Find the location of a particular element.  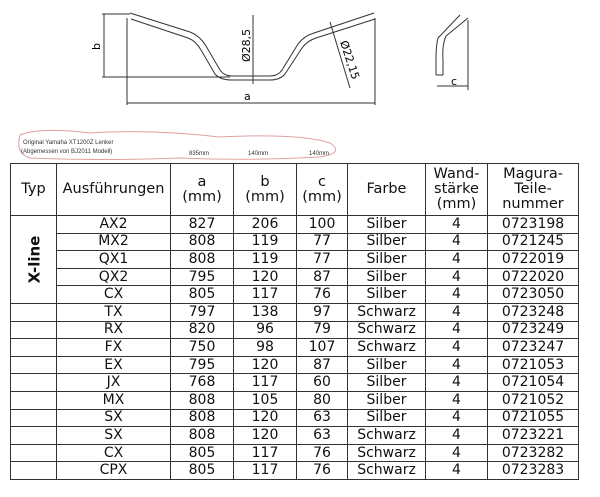

c-value-cell: 97 is located at coordinates (322, 312).